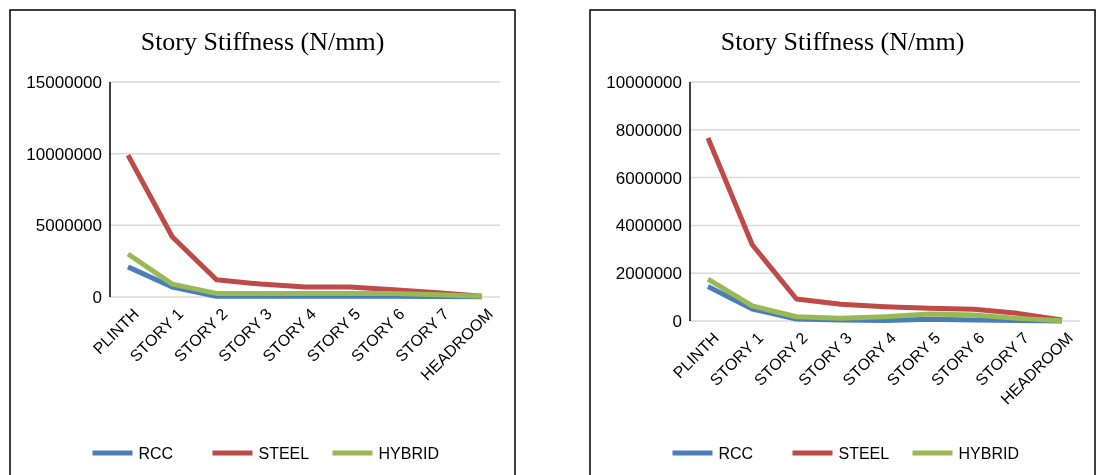  What do you see at coordinates (648, 274) in the screenshot?
I see `y-tick-label: 2000000` at bounding box center [648, 274].